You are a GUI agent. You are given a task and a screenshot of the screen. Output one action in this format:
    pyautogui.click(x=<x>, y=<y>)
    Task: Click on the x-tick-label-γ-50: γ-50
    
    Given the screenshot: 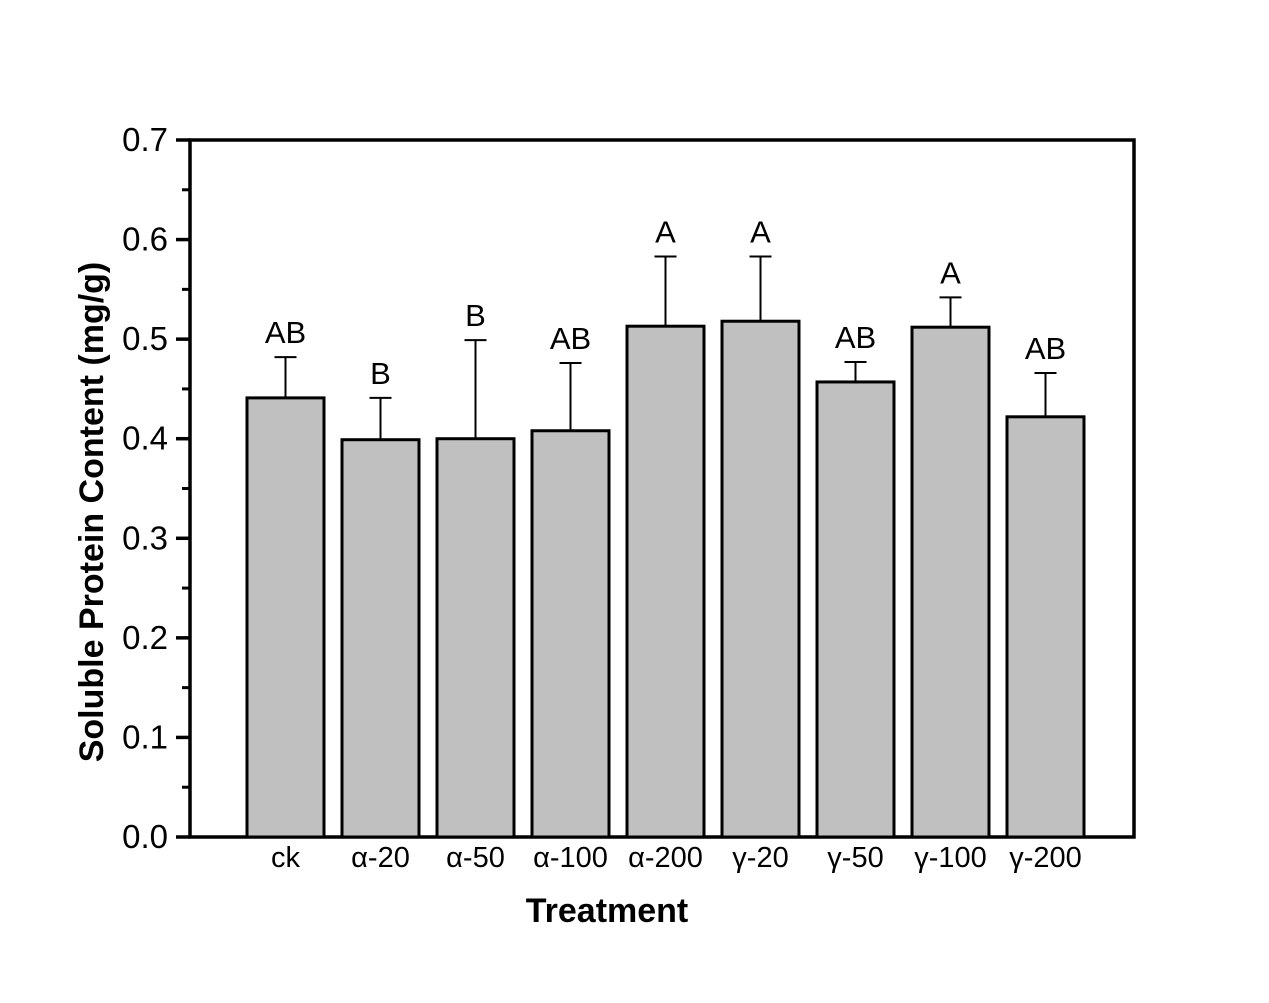 What is the action you would take?
    pyautogui.click(x=855, y=858)
    